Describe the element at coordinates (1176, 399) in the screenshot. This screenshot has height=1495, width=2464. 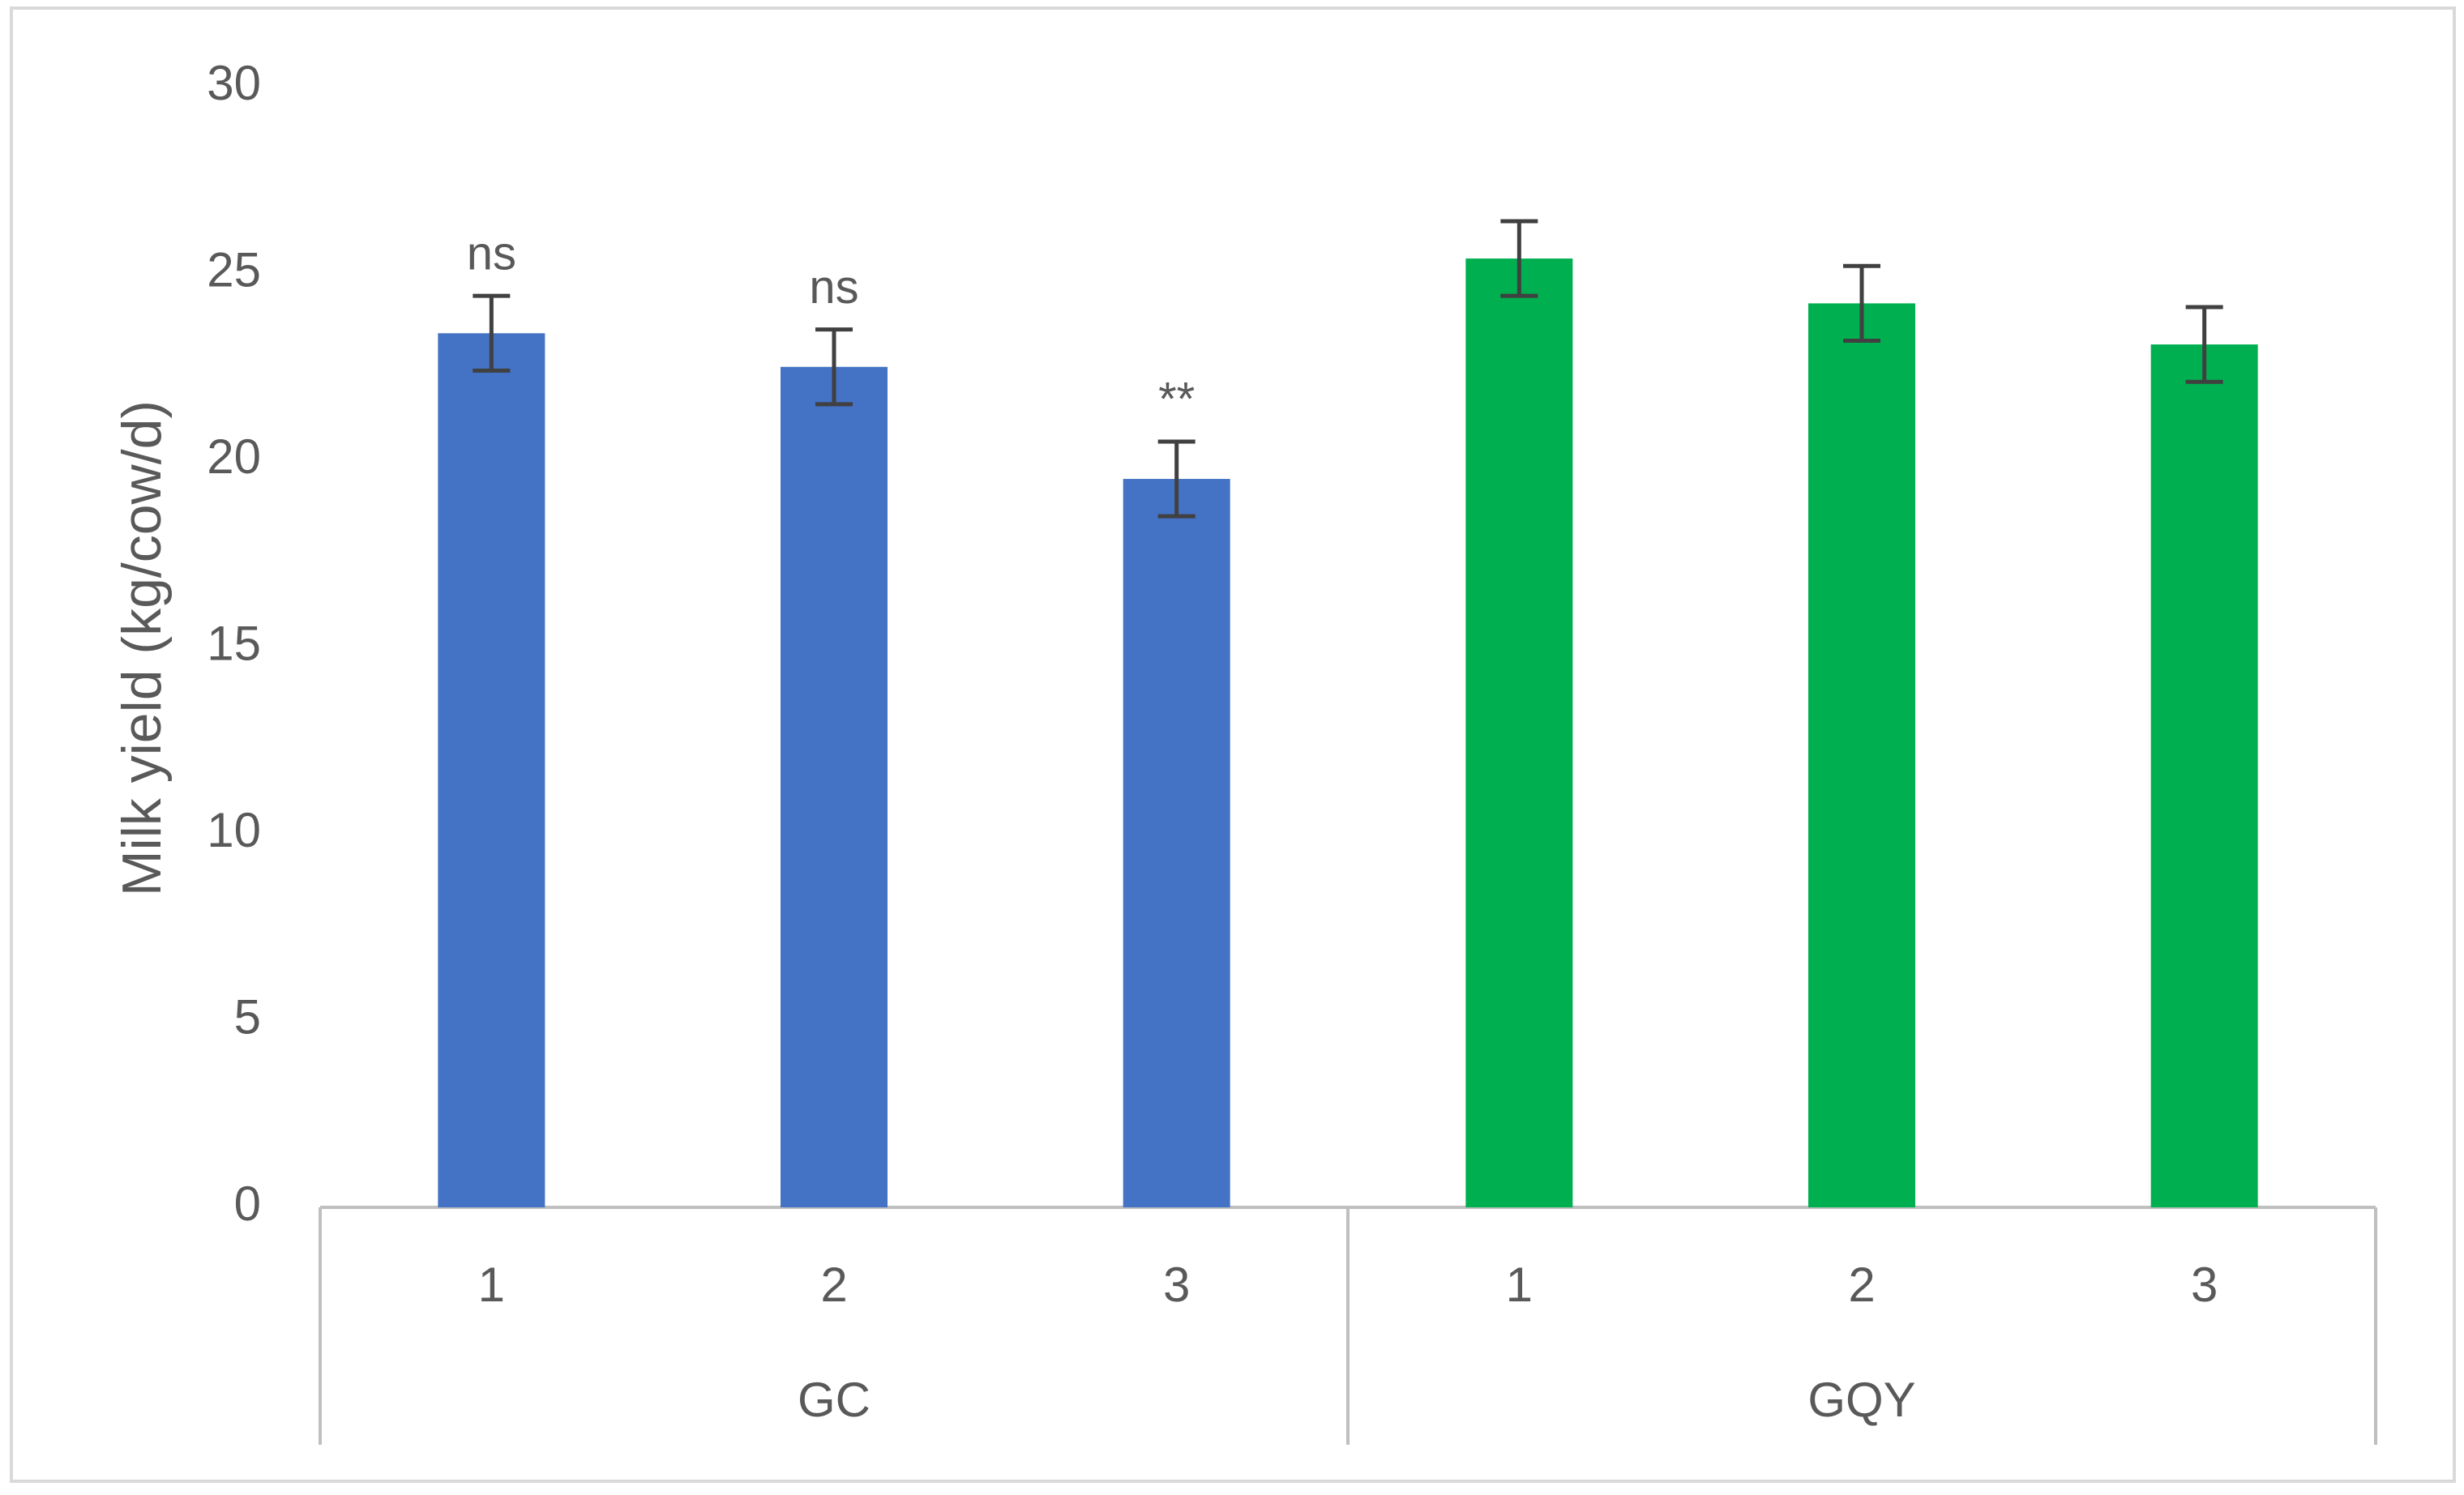
I see `significance-label: **` at that location.